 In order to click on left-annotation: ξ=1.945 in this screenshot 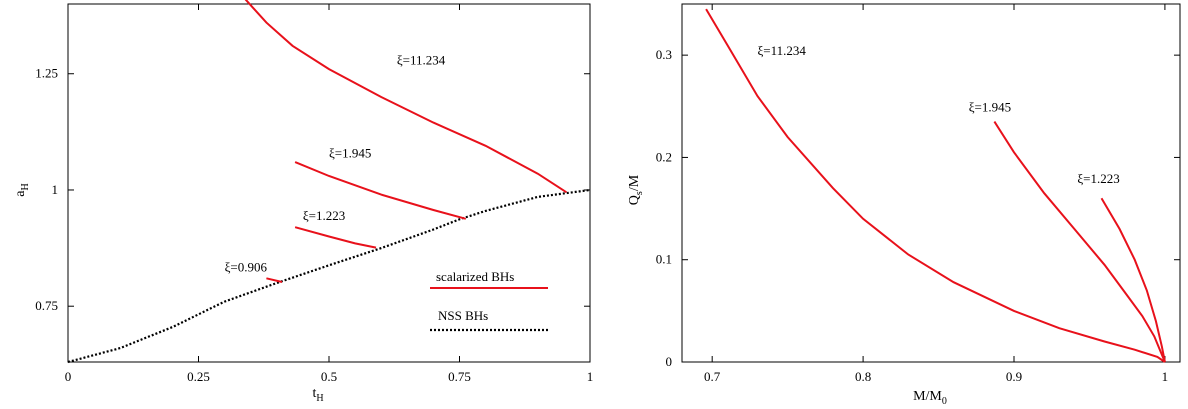, I will do `click(350, 152)`.